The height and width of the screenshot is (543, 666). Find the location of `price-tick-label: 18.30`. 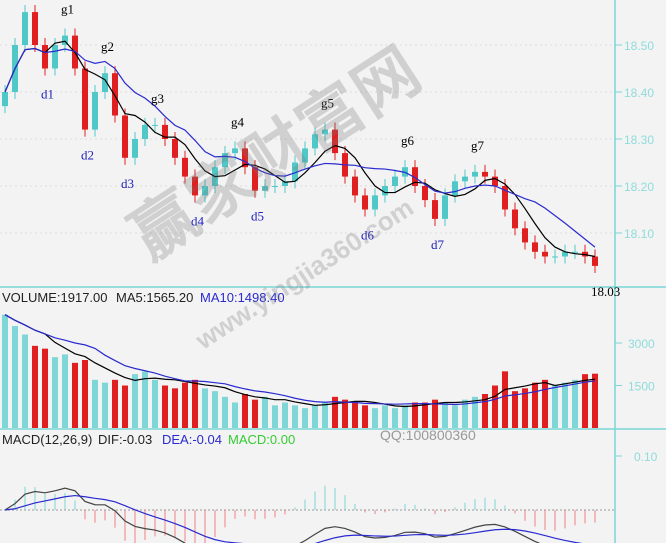

price-tick-label: 18.30 is located at coordinates (639, 140).